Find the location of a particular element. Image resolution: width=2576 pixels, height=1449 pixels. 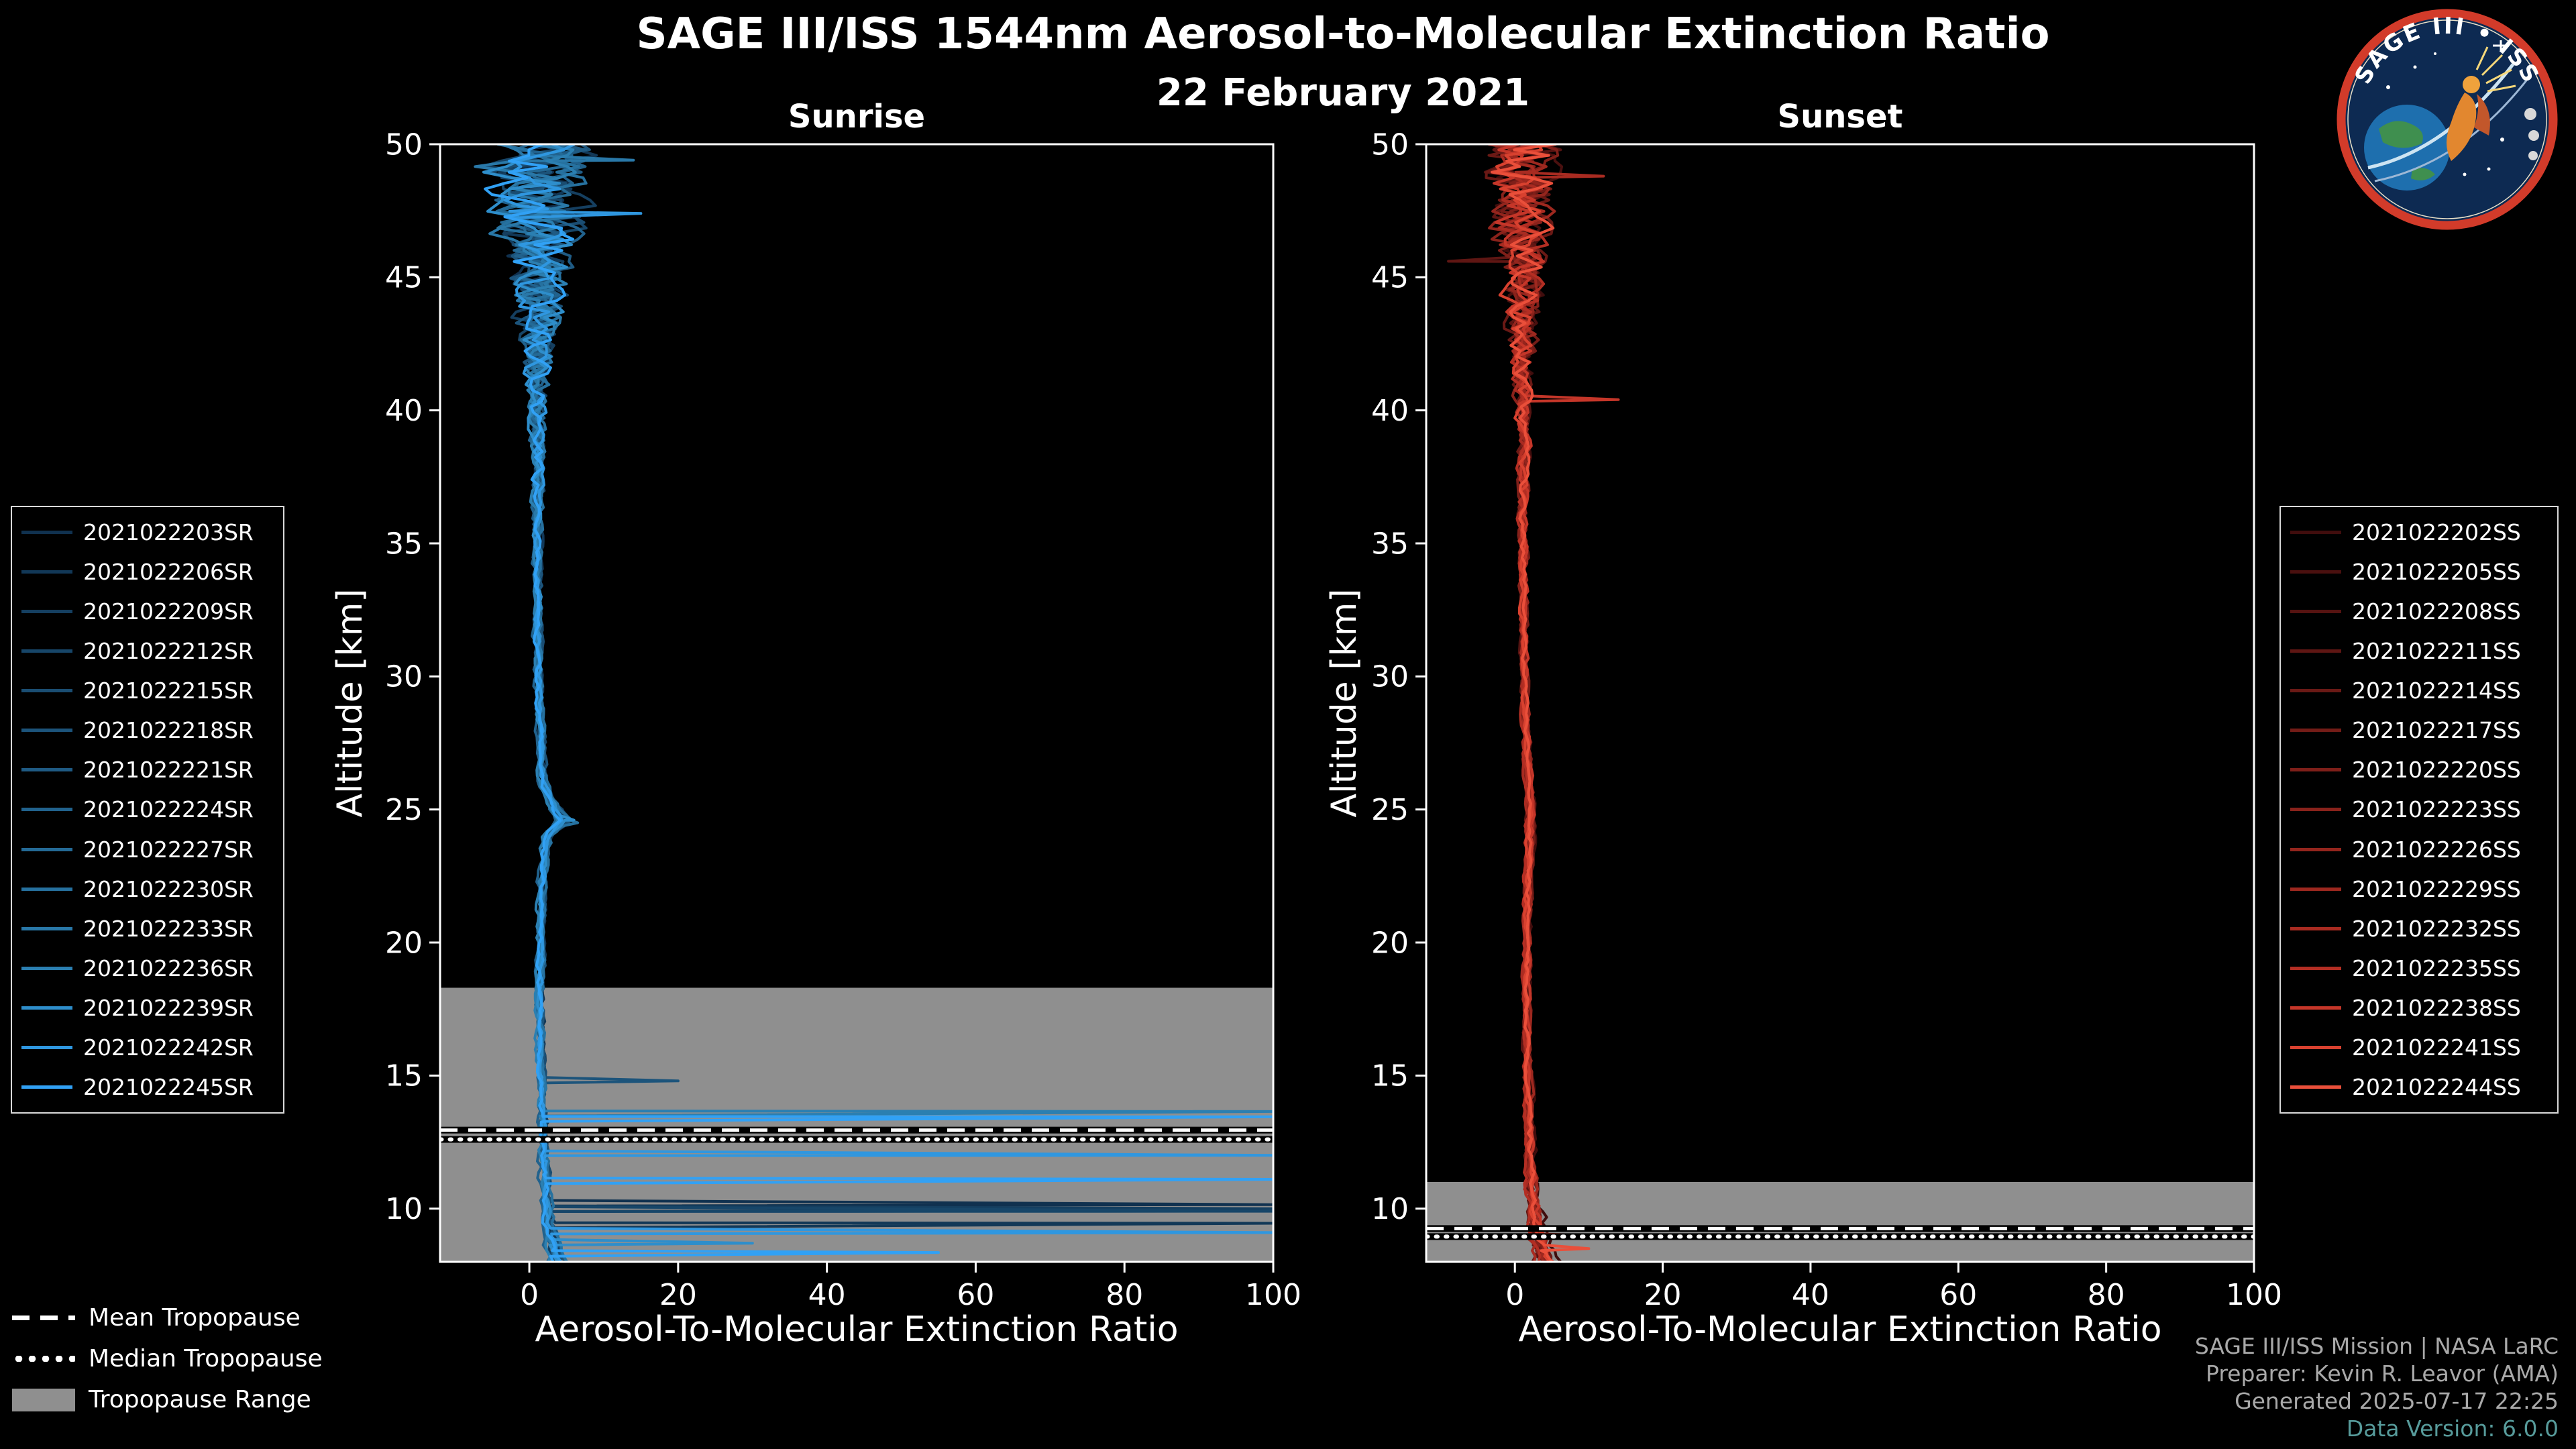

legend-item-label: 2021022205SS is located at coordinates (2436, 572).